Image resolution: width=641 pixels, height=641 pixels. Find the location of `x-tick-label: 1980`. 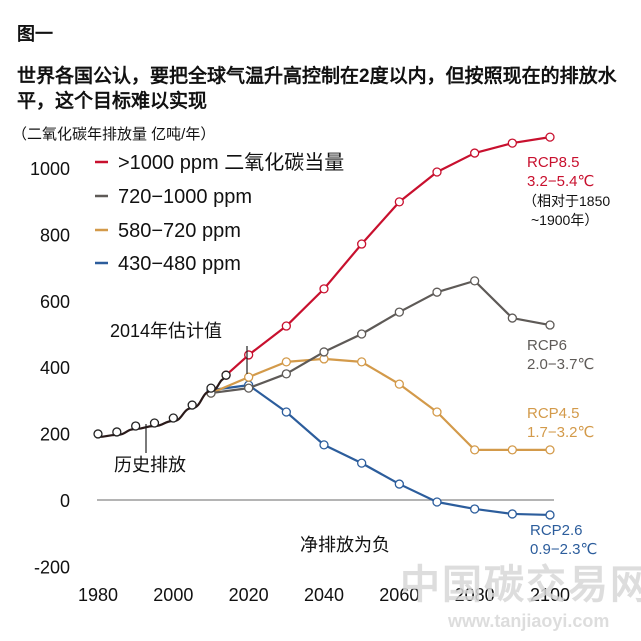

x-tick-label: 1980 is located at coordinates (98, 595).